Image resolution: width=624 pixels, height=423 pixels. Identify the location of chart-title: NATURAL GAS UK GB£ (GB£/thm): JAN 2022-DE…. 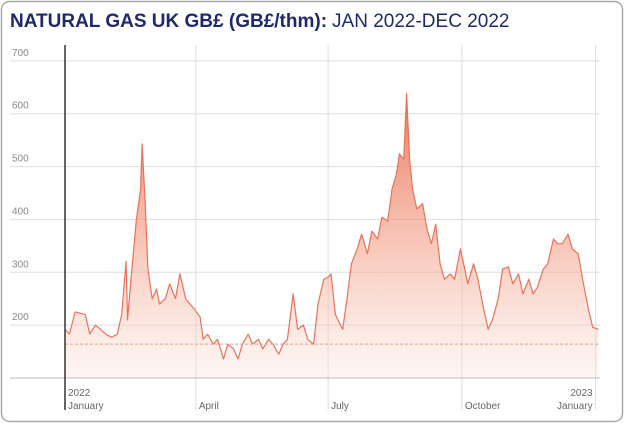
(259, 21).